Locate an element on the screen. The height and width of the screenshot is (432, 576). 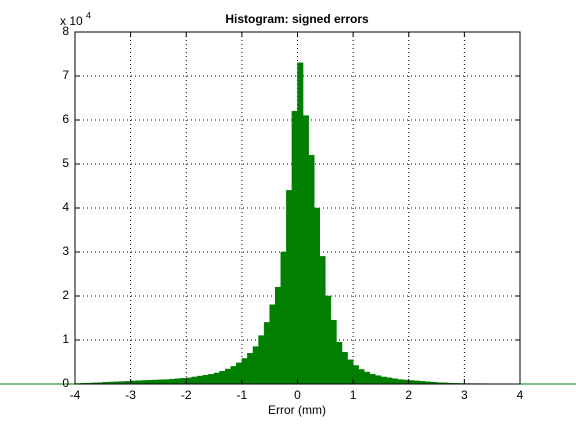
x-tick-label: 3 is located at coordinates (464, 395).